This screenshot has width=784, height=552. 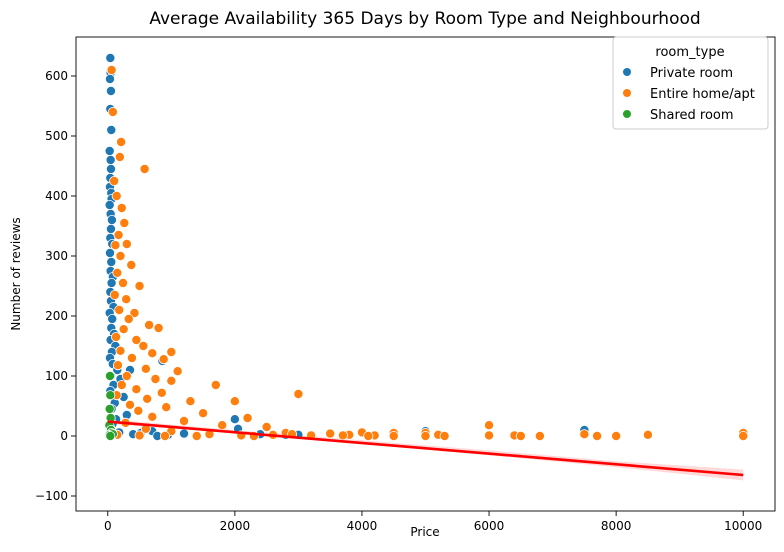 I want to click on y-tick-label: −100, so click(x=51, y=496).